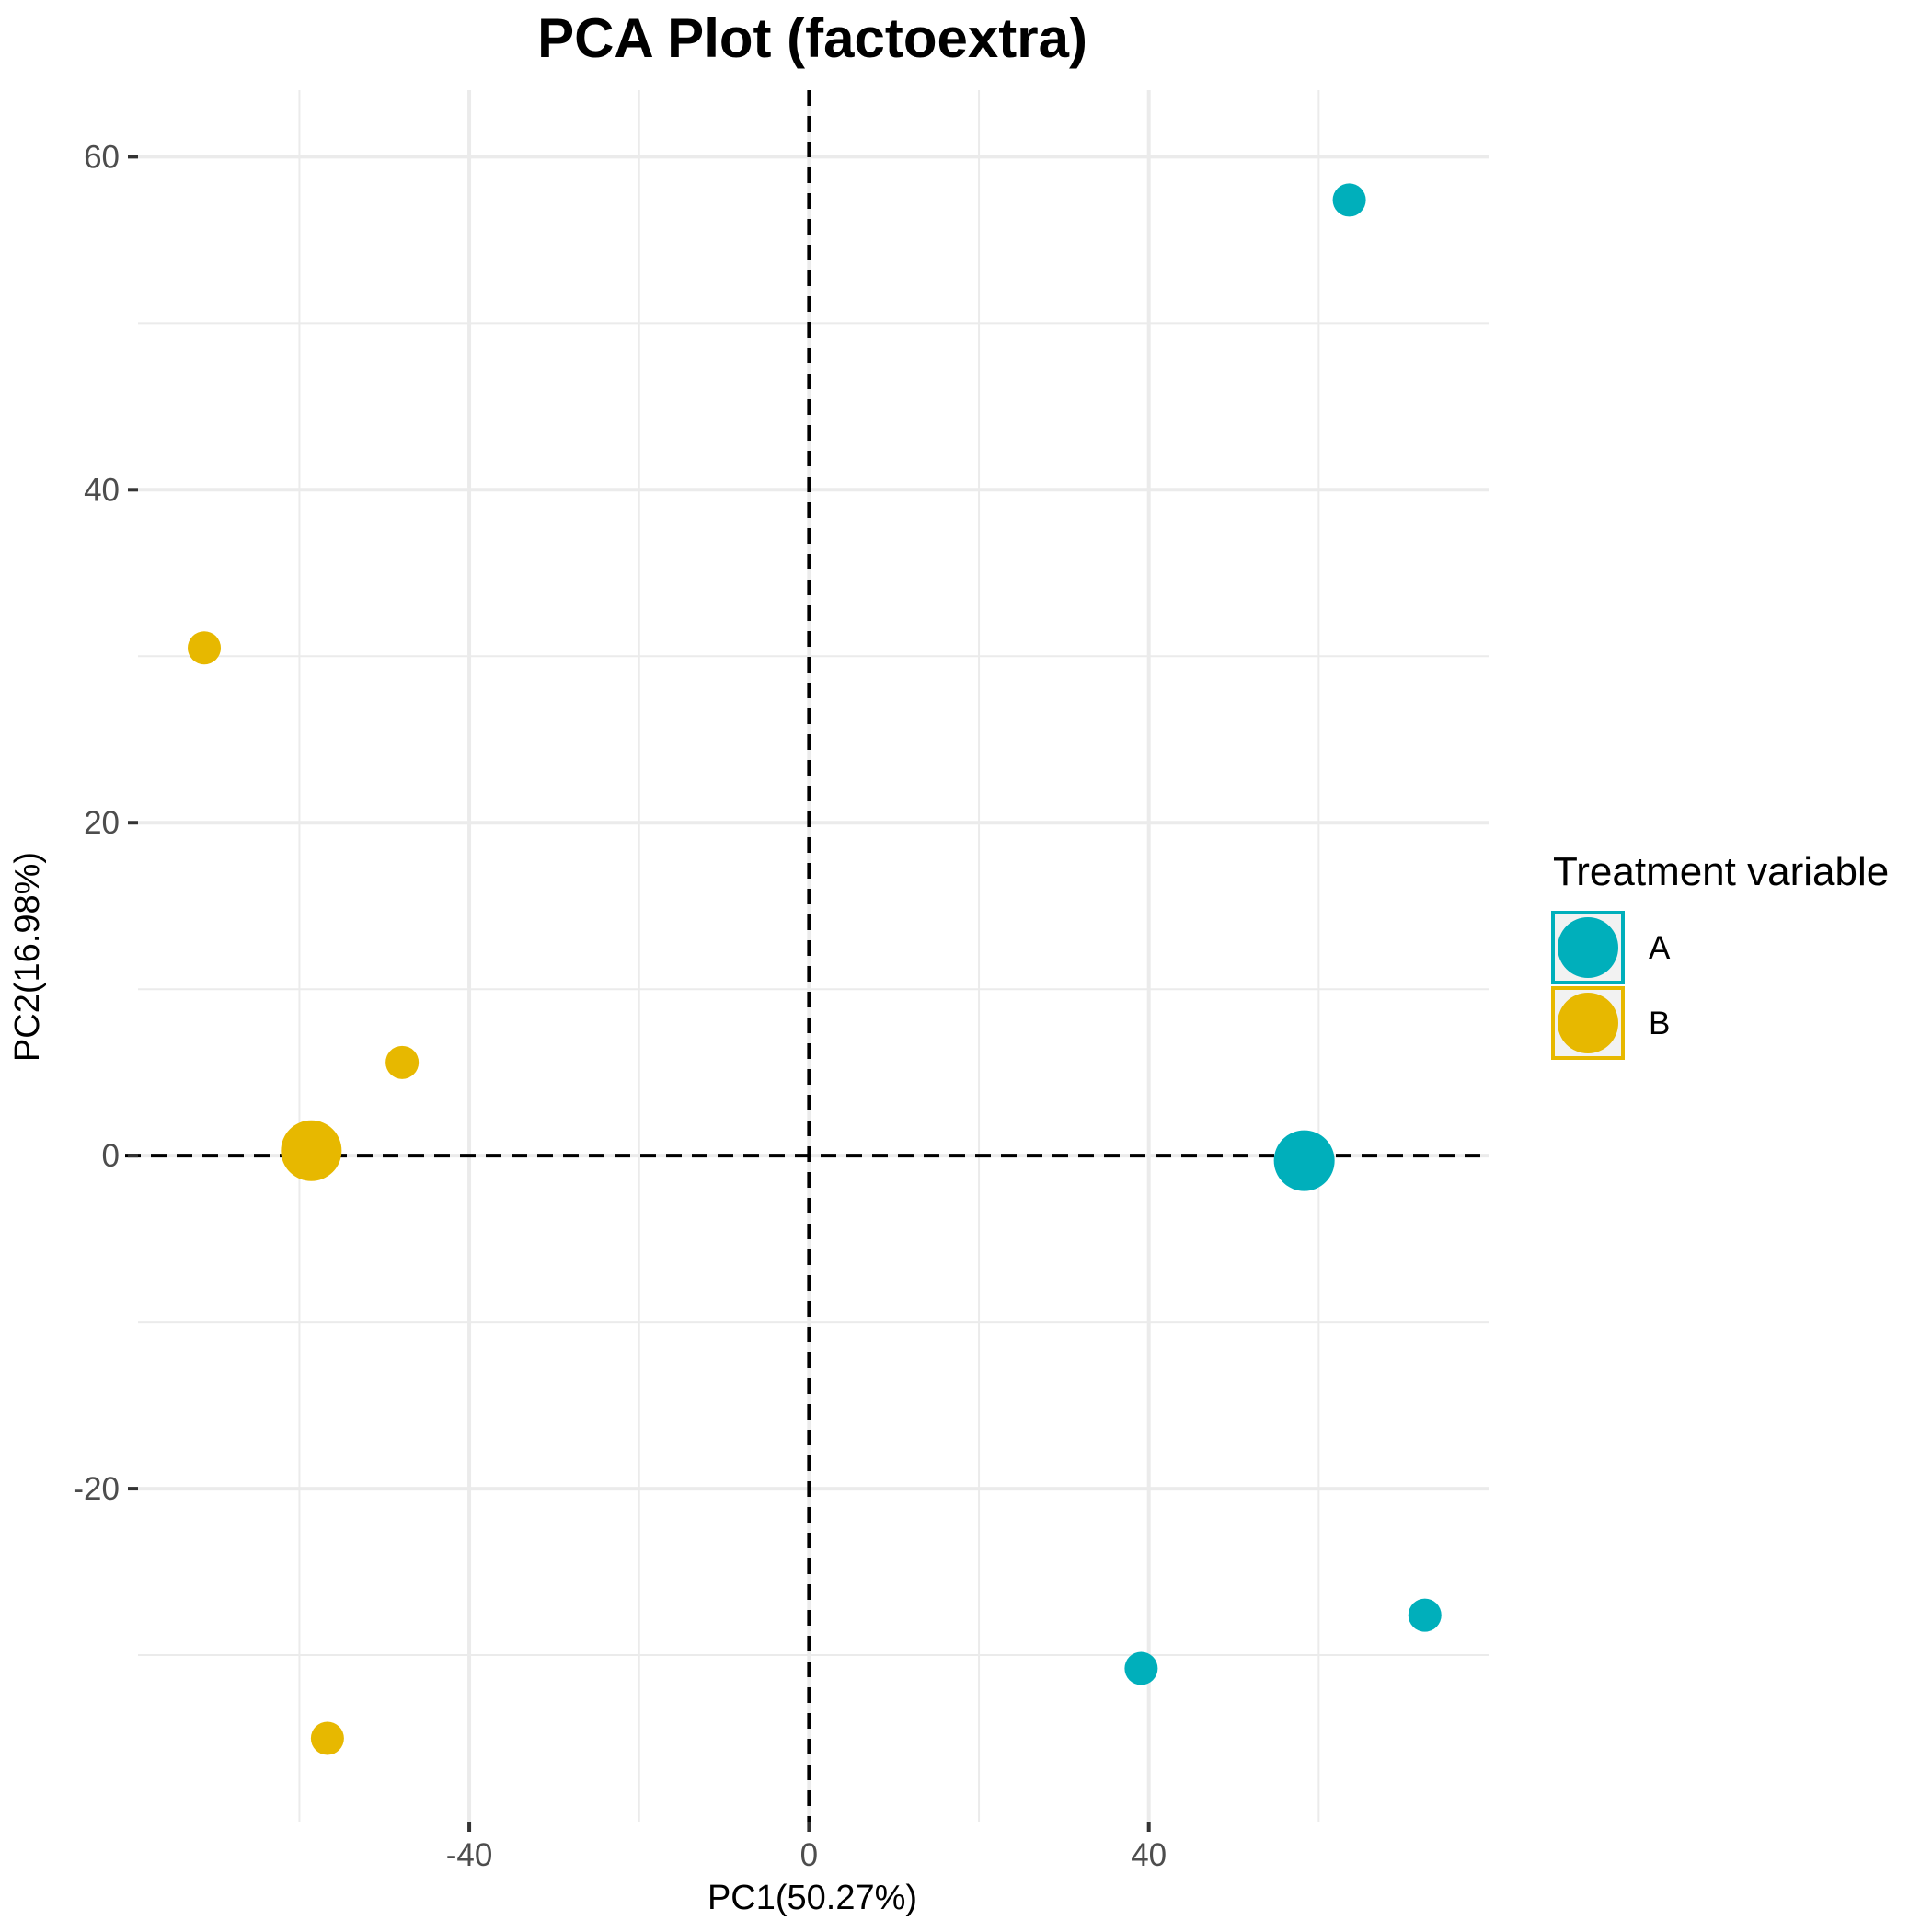 The width and height of the screenshot is (1932, 1932). I want to click on x-axis-title: PC1(50.27%), so click(812, 1898).